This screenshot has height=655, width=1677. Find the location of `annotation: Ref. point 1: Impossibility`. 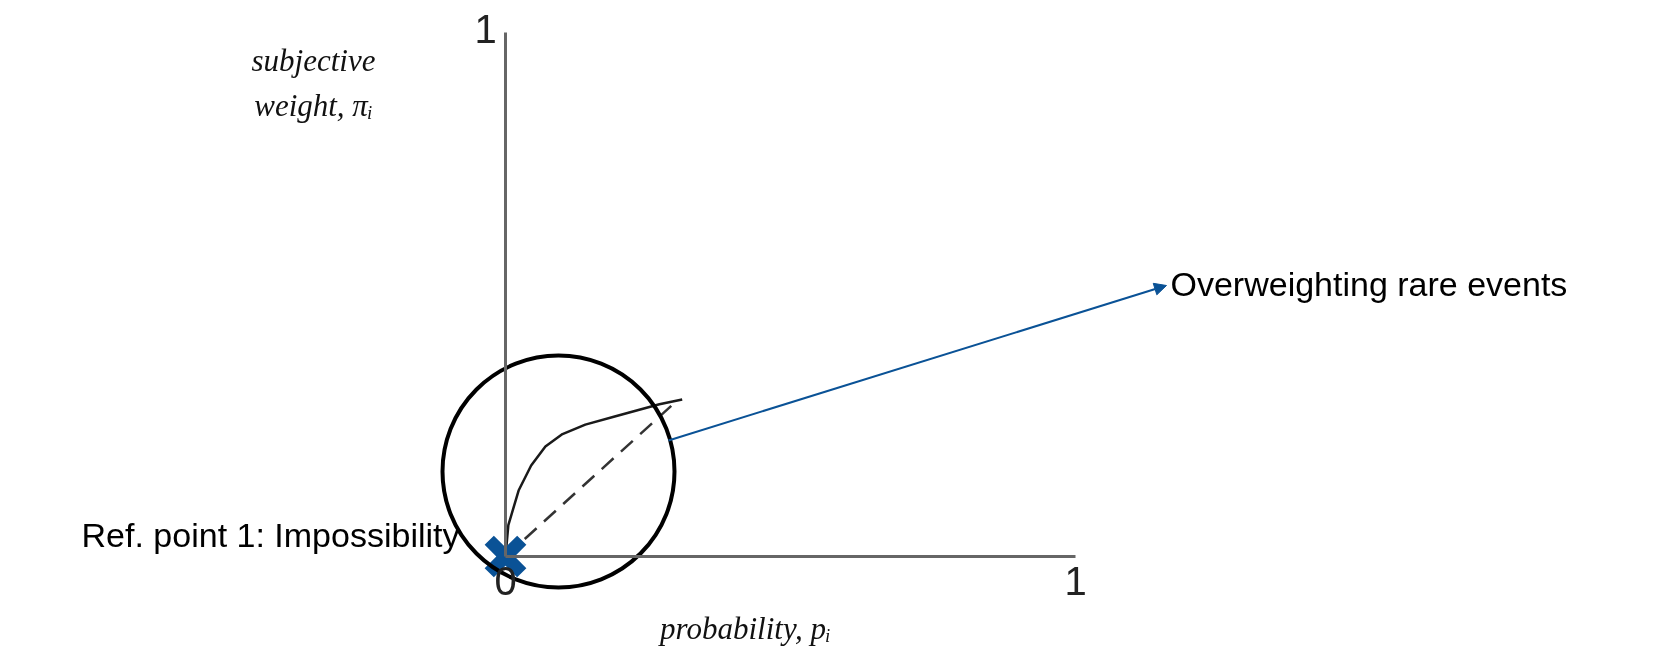

annotation: Ref. point 1: Impossibility is located at coordinates (270, 534).